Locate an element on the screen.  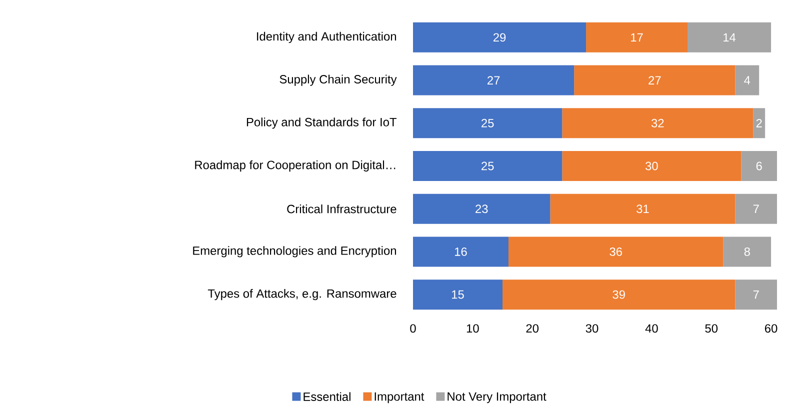
y-tick-label: Policy and Standards for IoT is located at coordinates (321, 123).